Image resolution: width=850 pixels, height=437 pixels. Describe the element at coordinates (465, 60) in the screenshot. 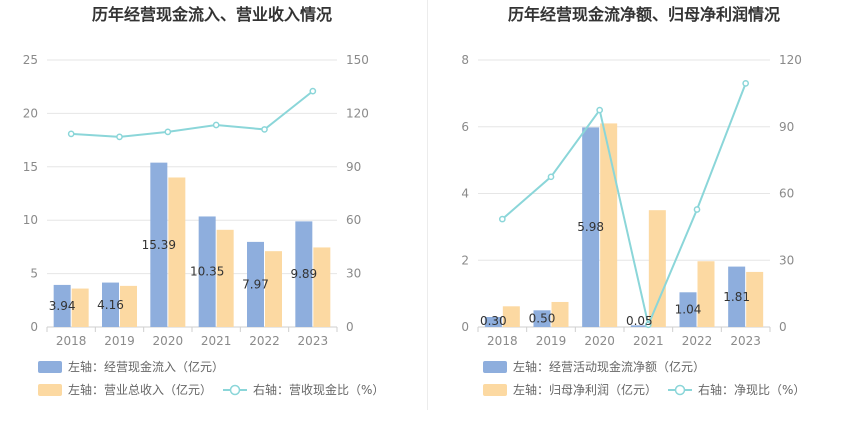

I see `y-left-tick-label: 8` at that location.